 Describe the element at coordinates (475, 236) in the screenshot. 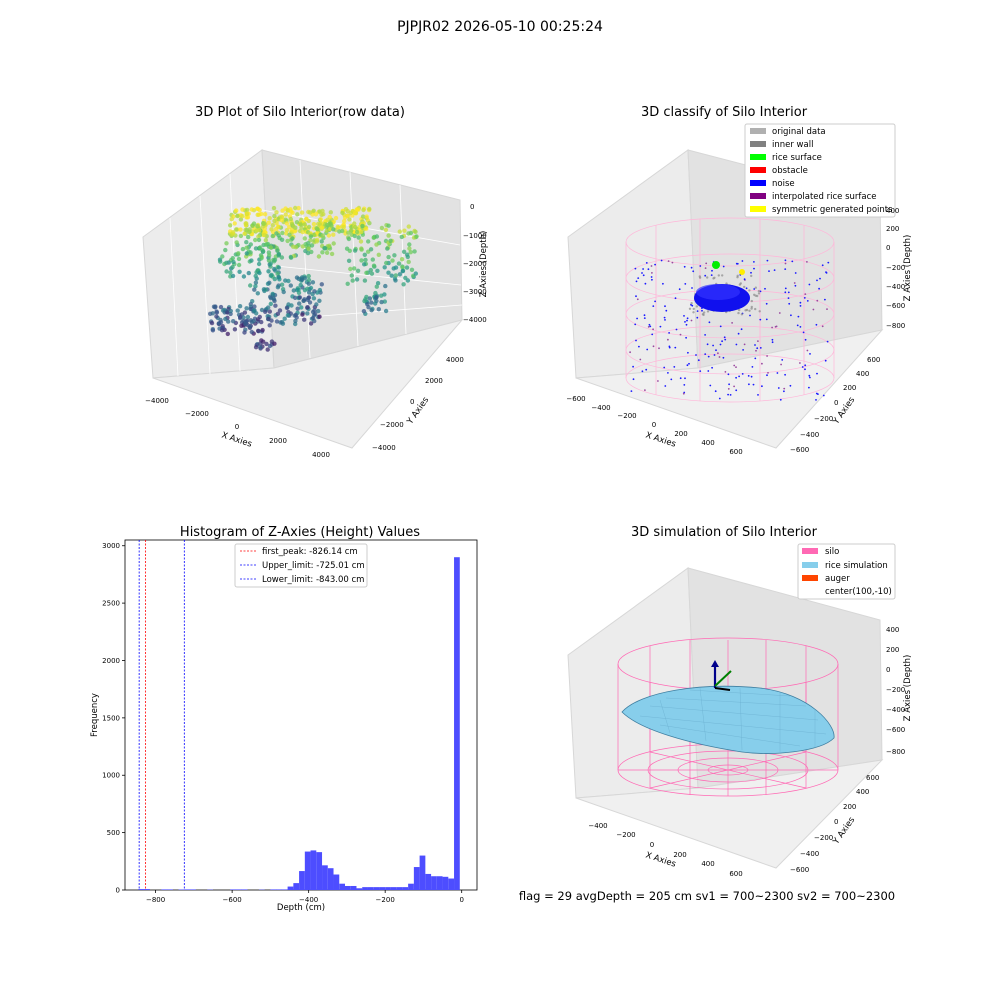

I see `raw-z-tick: −1000` at that location.